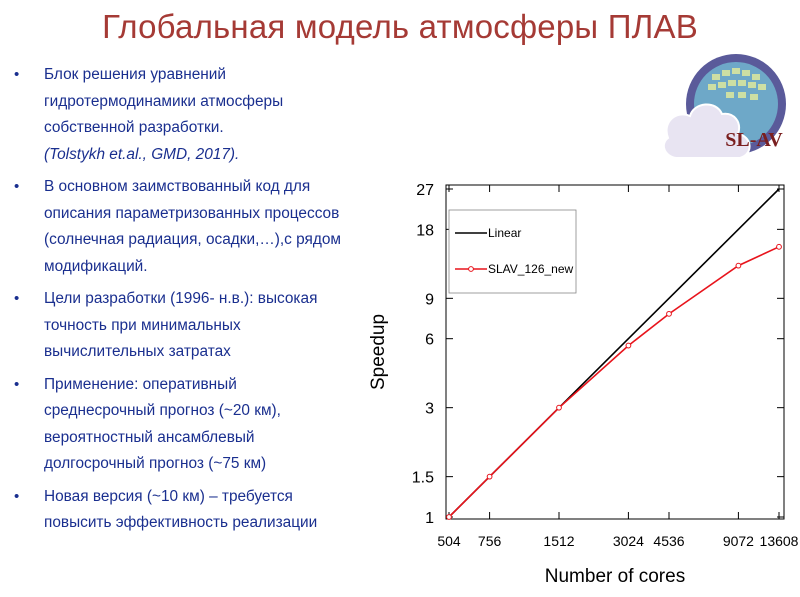 This screenshot has width=800, height=597. Describe the element at coordinates (531, 269) in the screenshot. I see `legend-label-slav: SLAV_126_new` at that location.